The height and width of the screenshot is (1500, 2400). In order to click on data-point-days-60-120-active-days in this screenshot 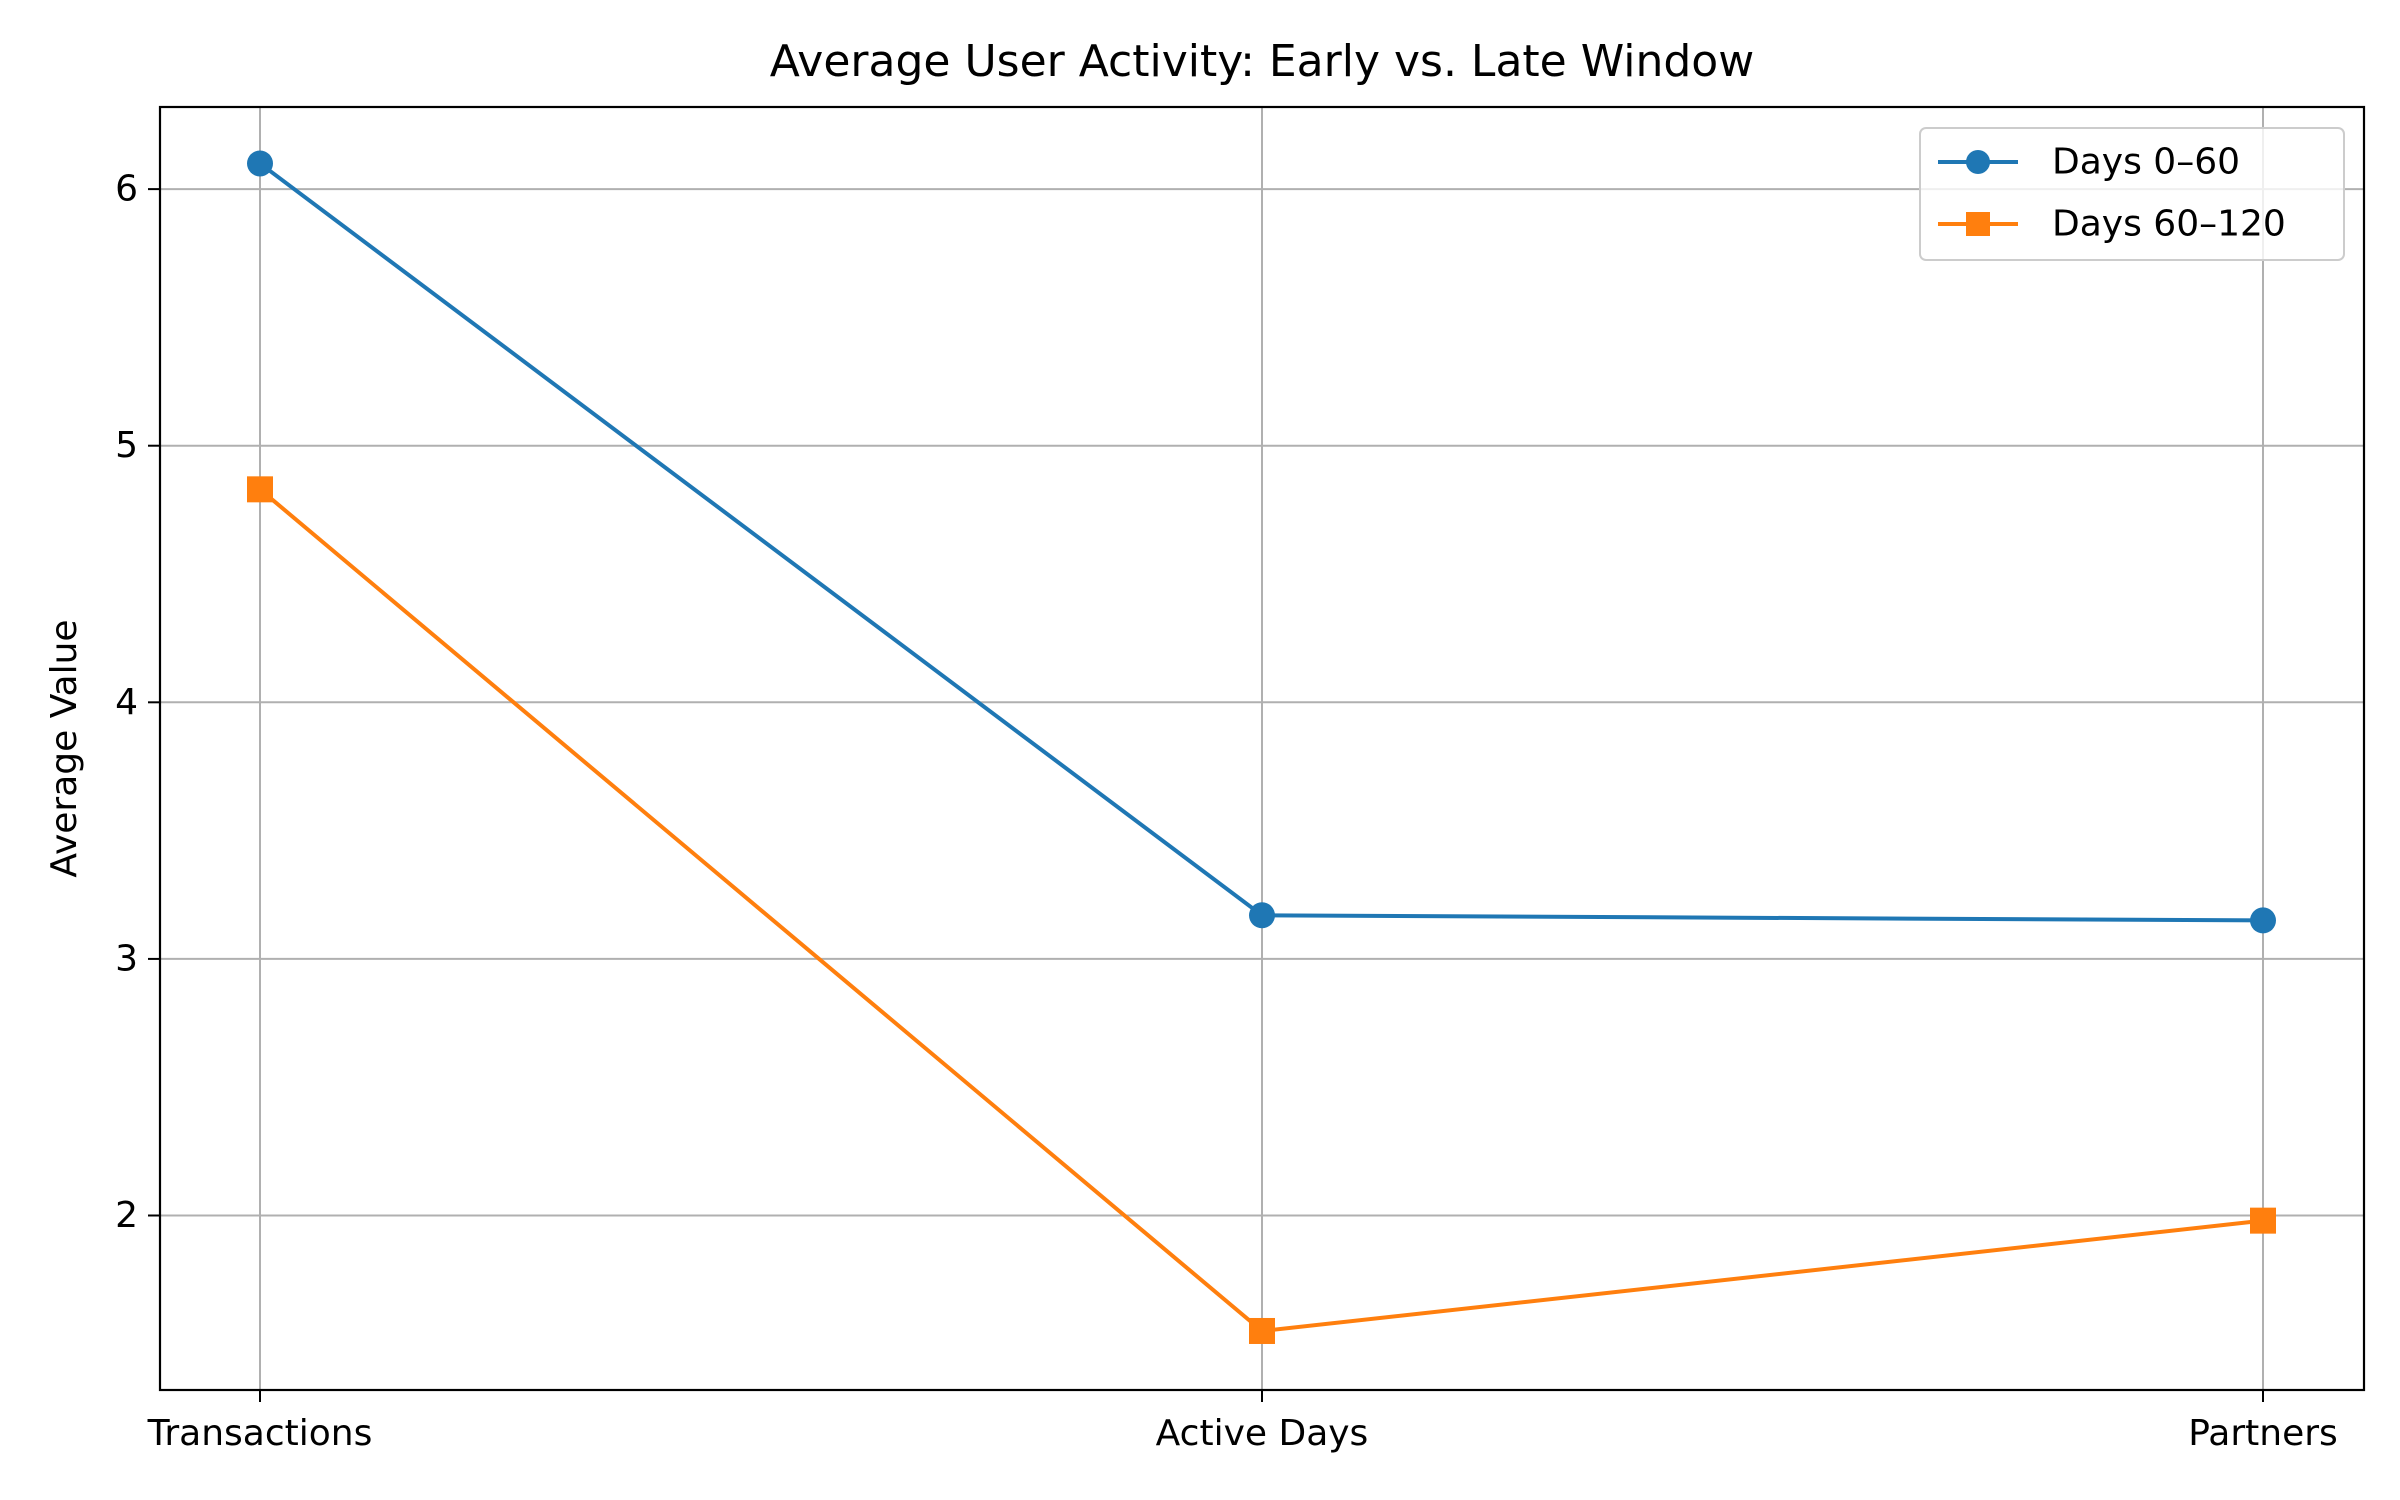, I will do `click(1262, 1330)`.